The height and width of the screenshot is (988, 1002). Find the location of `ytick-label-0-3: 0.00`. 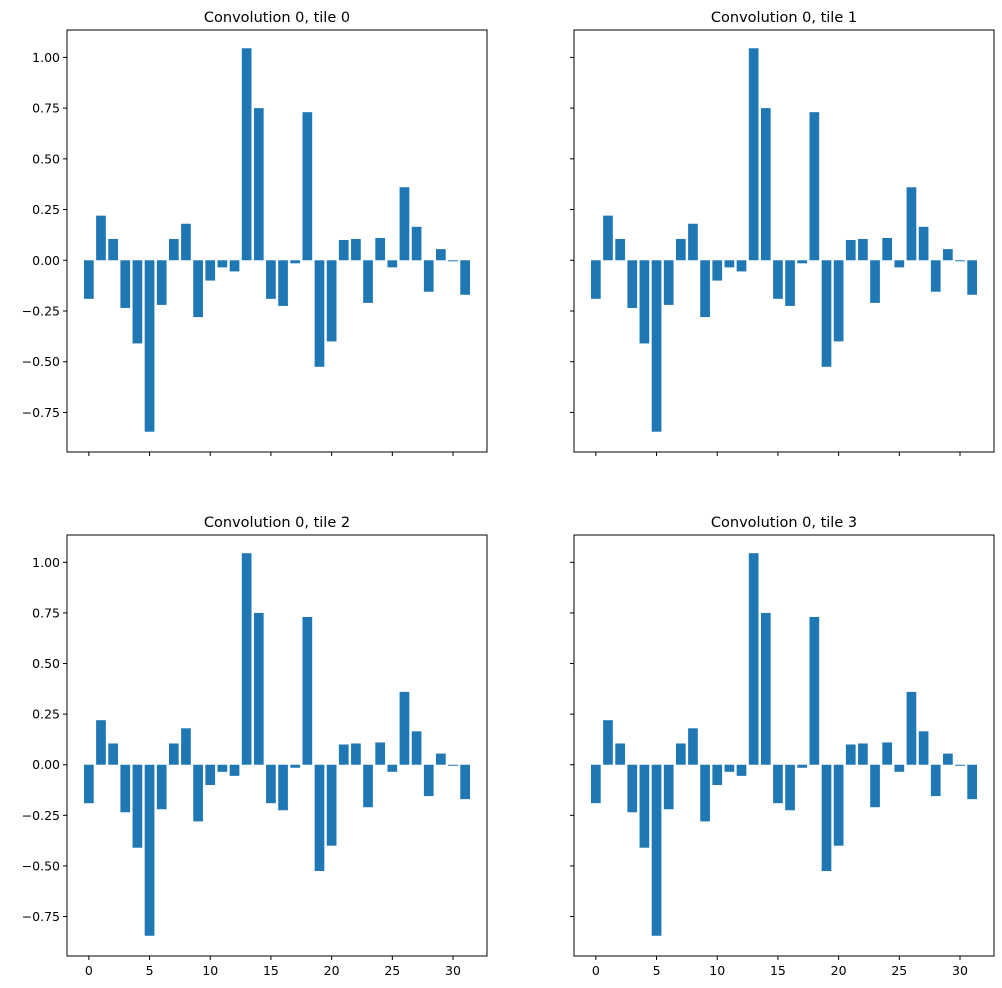

ytick-label-0-3: 0.00 is located at coordinates (46, 260).